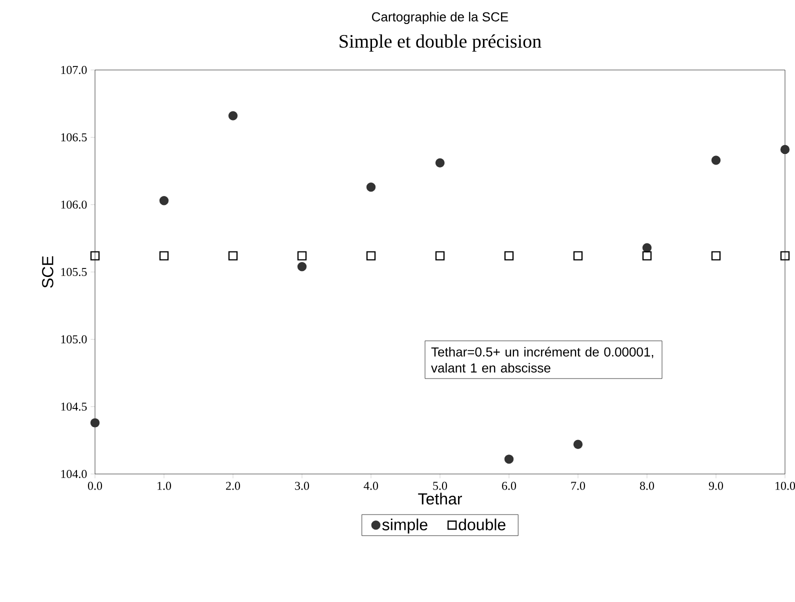  Describe the element at coordinates (74, 204) in the screenshot. I see `y-tick-label: 106.0` at that location.